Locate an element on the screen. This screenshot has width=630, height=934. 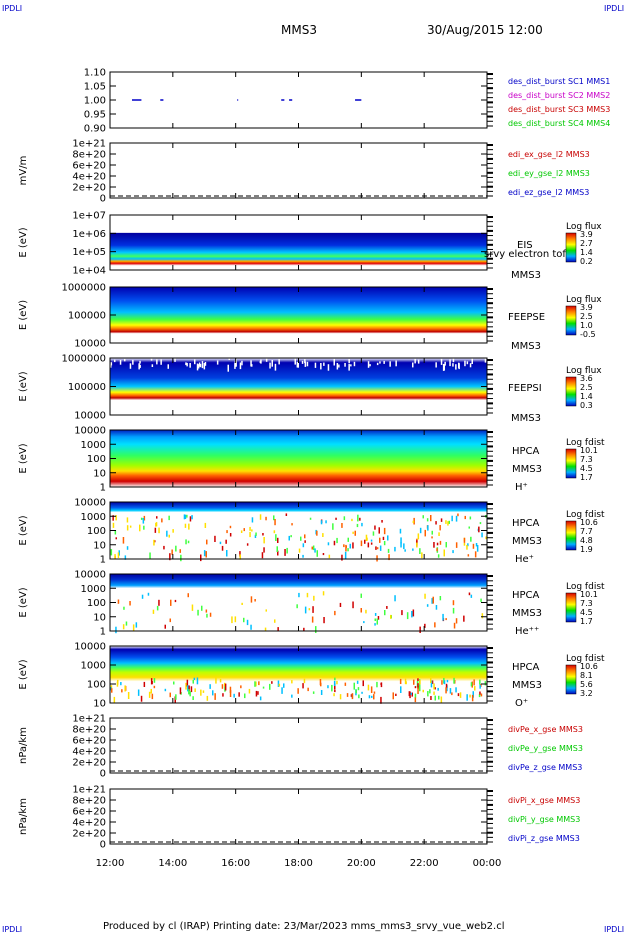
hpca_he-spacecraft-label: MMS3 is located at coordinates (527, 541).